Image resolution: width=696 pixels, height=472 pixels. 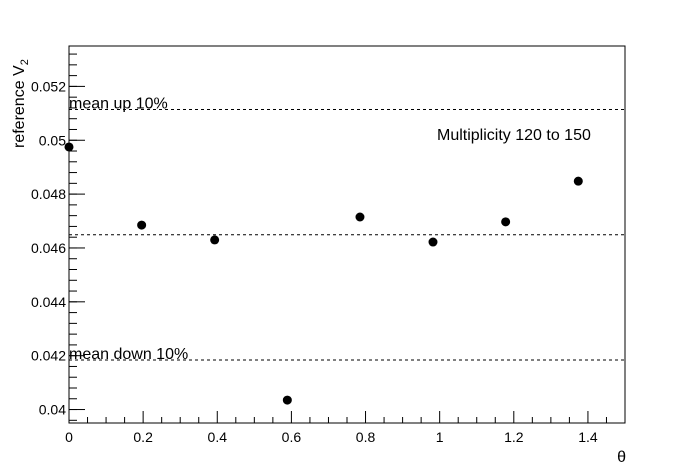 I want to click on y-tick-label: 0.05, so click(x=52, y=140).